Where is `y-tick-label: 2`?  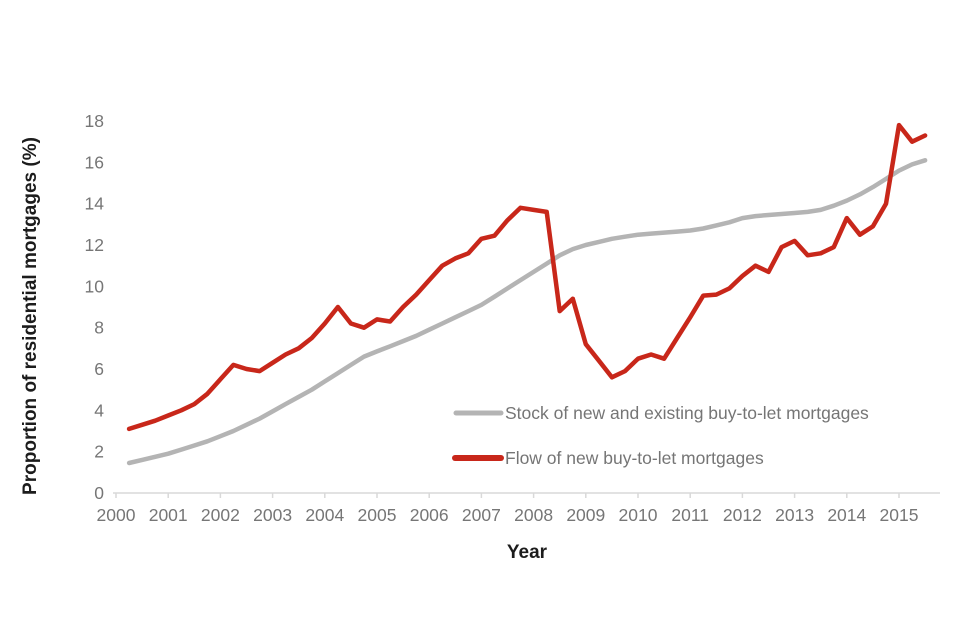
y-tick-label: 2 is located at coordinates (99, 452).